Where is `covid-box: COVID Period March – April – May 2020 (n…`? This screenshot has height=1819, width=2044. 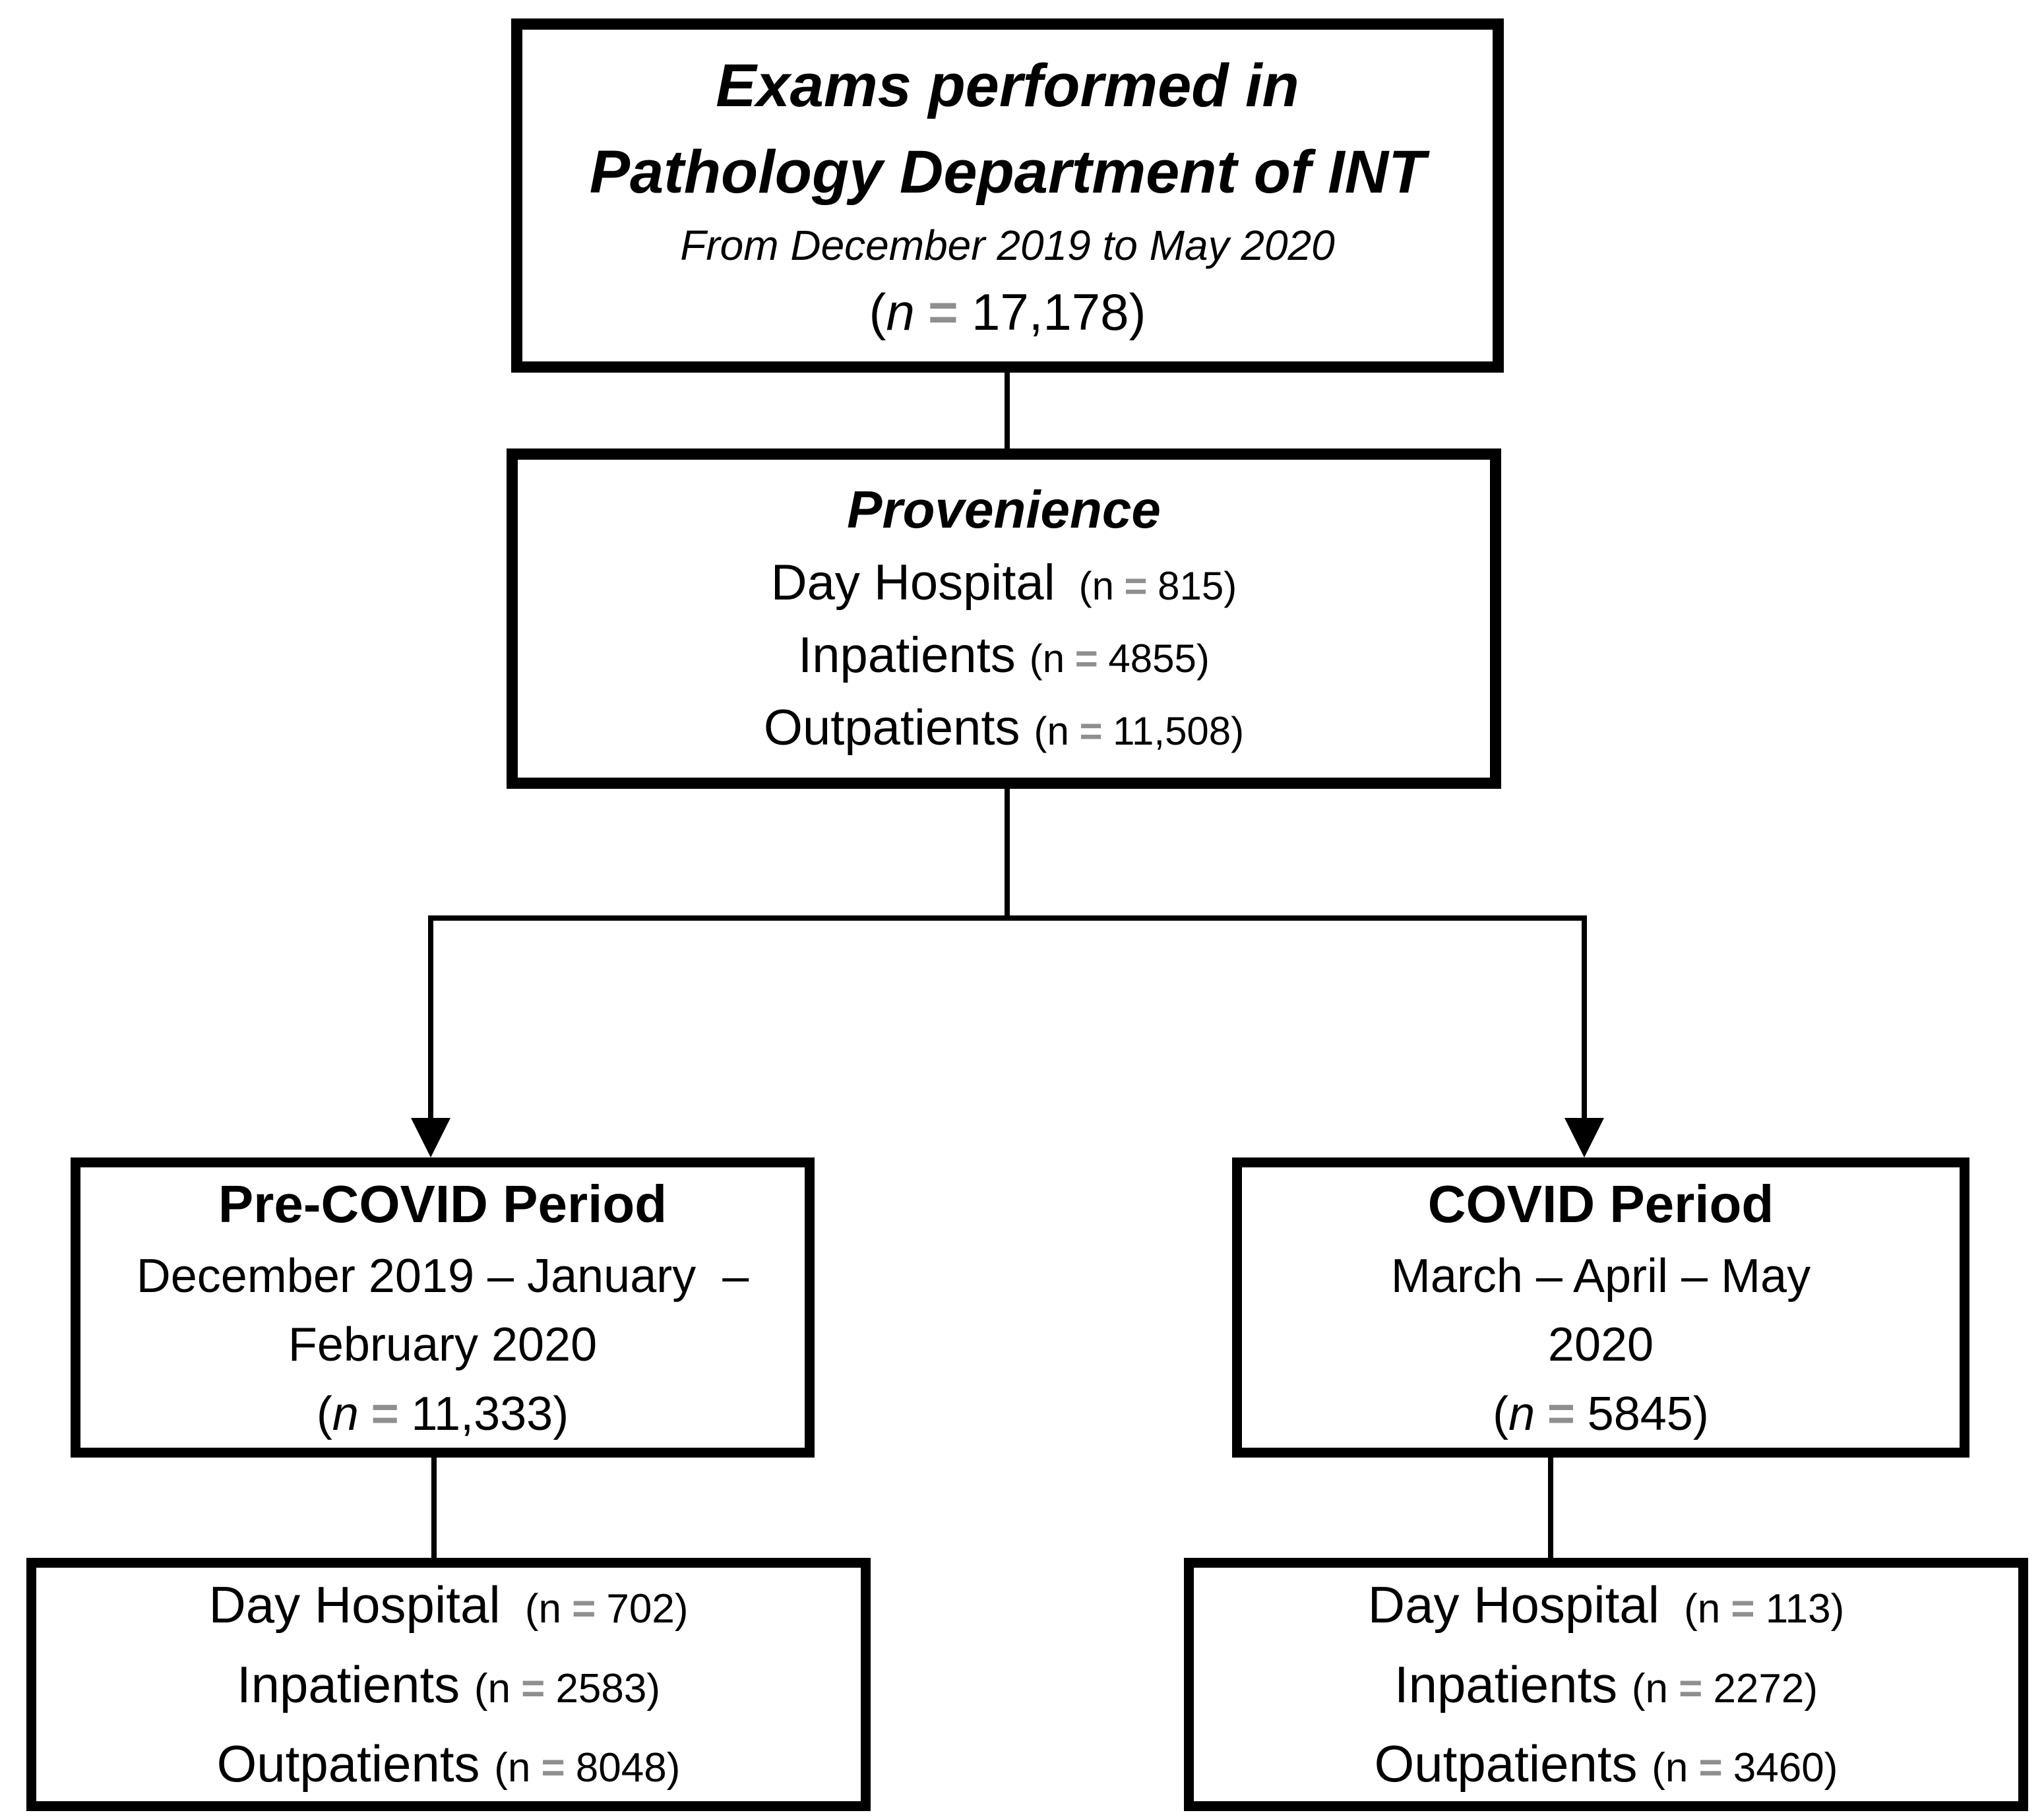
covid-box: COVID Period March – April – May 2020 (n… is located at coordinates (1600, 1307).